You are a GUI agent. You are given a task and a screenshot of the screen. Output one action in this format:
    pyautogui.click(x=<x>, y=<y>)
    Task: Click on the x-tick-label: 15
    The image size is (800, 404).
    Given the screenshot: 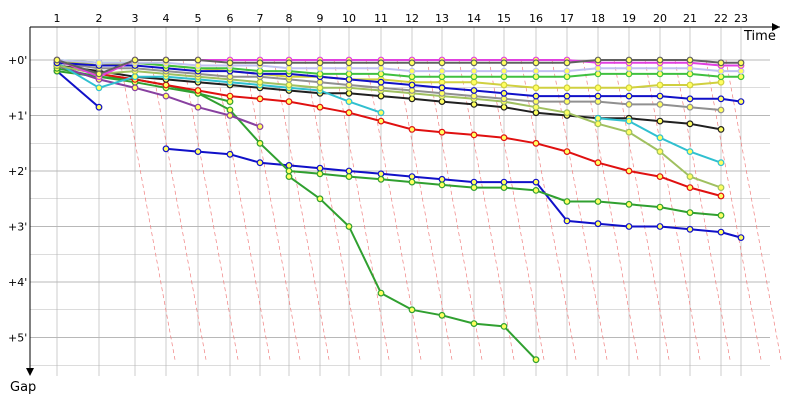 What is the action you would take?
    pyautogui.click(x=504, y=18)
    